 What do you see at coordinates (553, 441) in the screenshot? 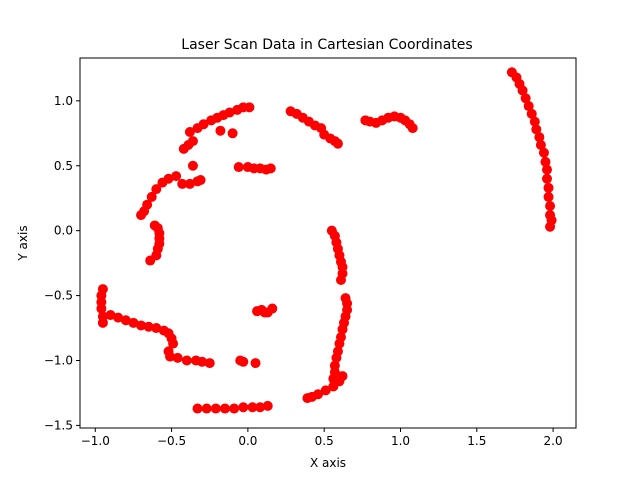
I see `x-tick-label: 2.0` at bounding box center [553, 441].